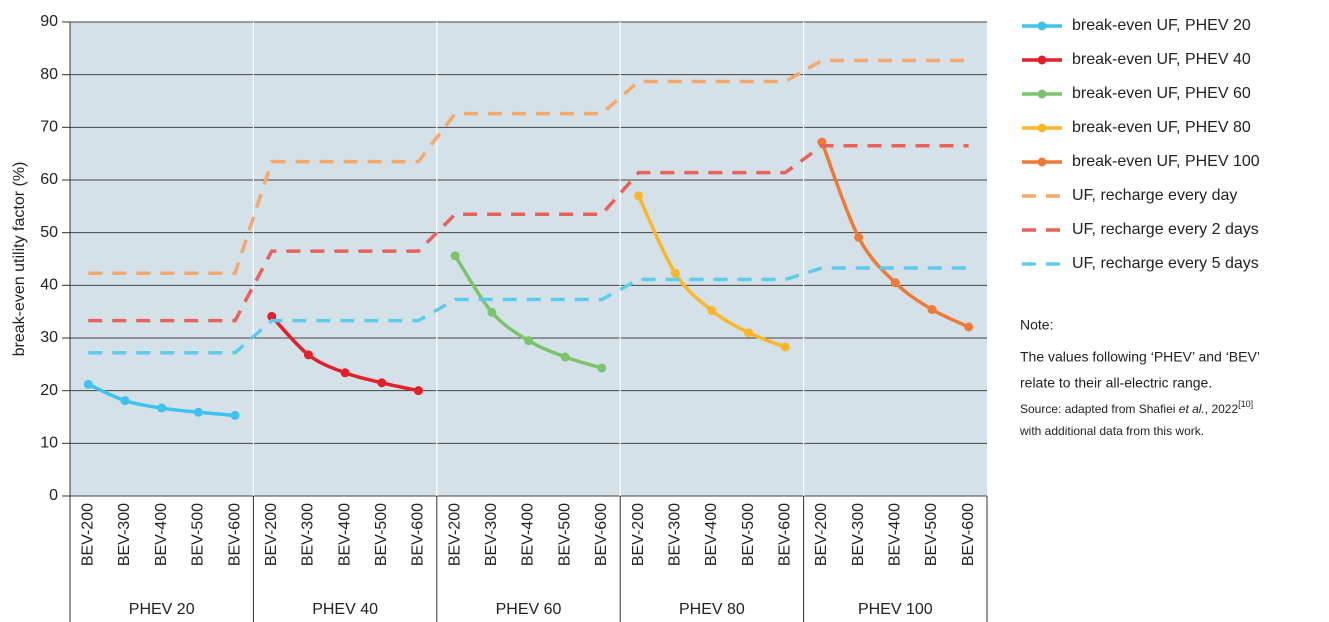  Describe the element at coordinates (162, 609) in the screenshot. I see `group-label: PHEV 20` at that location.